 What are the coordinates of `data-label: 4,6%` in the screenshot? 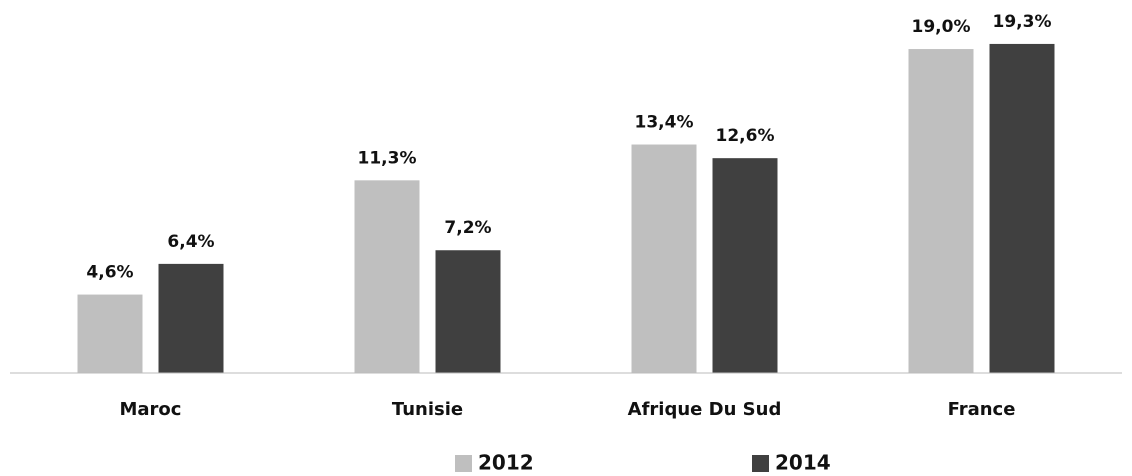 It's located at (109, 273).